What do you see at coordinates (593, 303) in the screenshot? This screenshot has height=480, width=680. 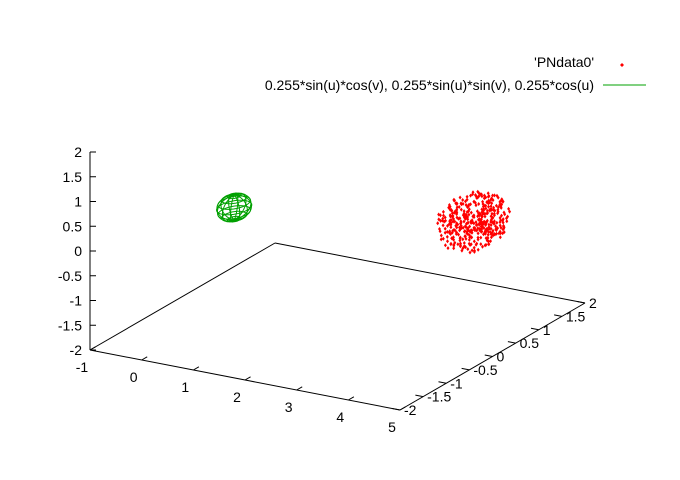 I see `y-tick-label: 2` at bounding box center [593, 303].